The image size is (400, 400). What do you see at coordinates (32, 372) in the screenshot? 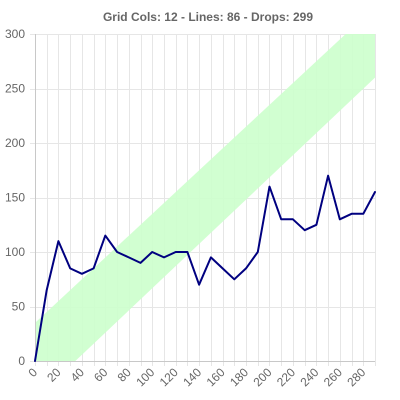
I see `x-tick-label: 0` at bounding box center [32, 372].